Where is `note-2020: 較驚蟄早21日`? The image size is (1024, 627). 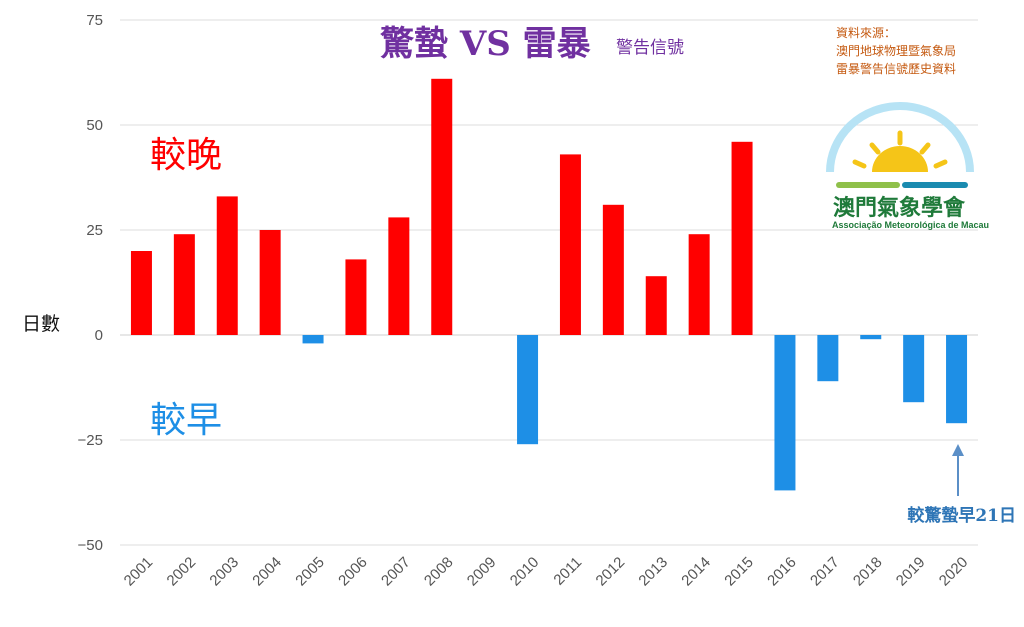
note-2020: 較驚蟄早21日 is located at coordinates (961, 515).